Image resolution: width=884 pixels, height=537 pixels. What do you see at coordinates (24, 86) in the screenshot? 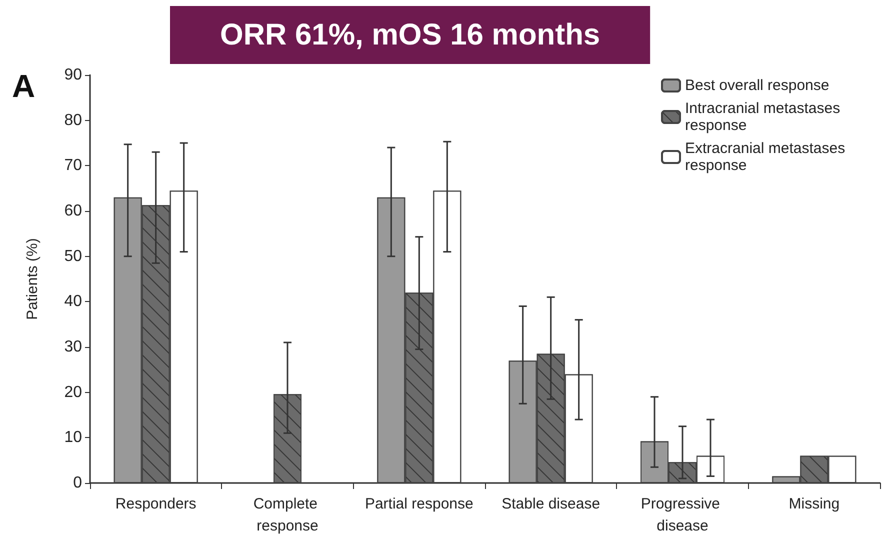
I see `text: A` at bounding box center [24, 86].